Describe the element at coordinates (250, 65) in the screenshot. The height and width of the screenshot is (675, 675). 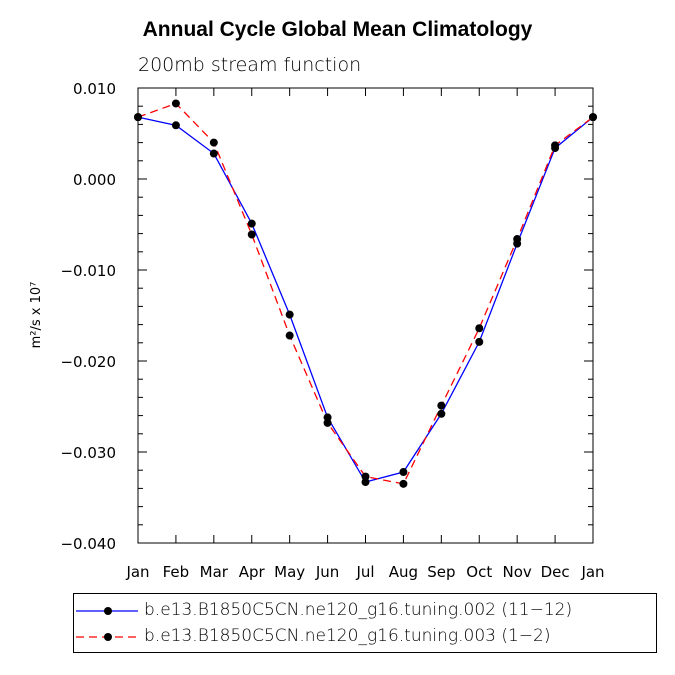
I see `chart-subtitle: 200mb stream function` at that location.